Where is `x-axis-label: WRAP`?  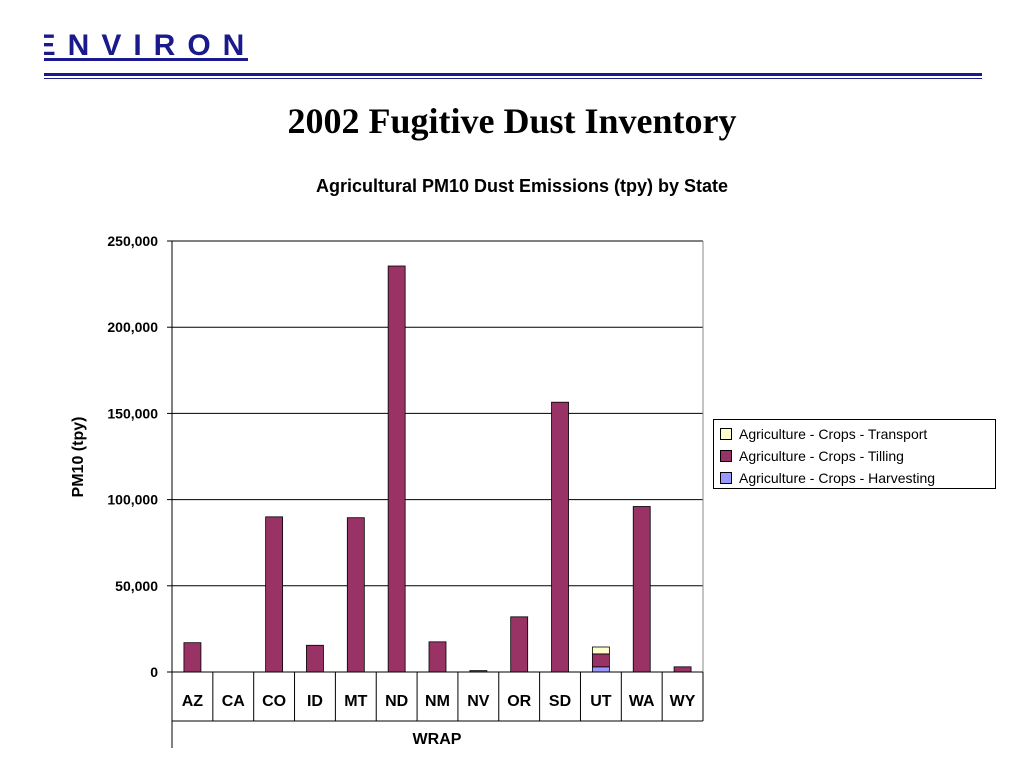 x-axis-label: WRAP is located at coordinates (437, 739).